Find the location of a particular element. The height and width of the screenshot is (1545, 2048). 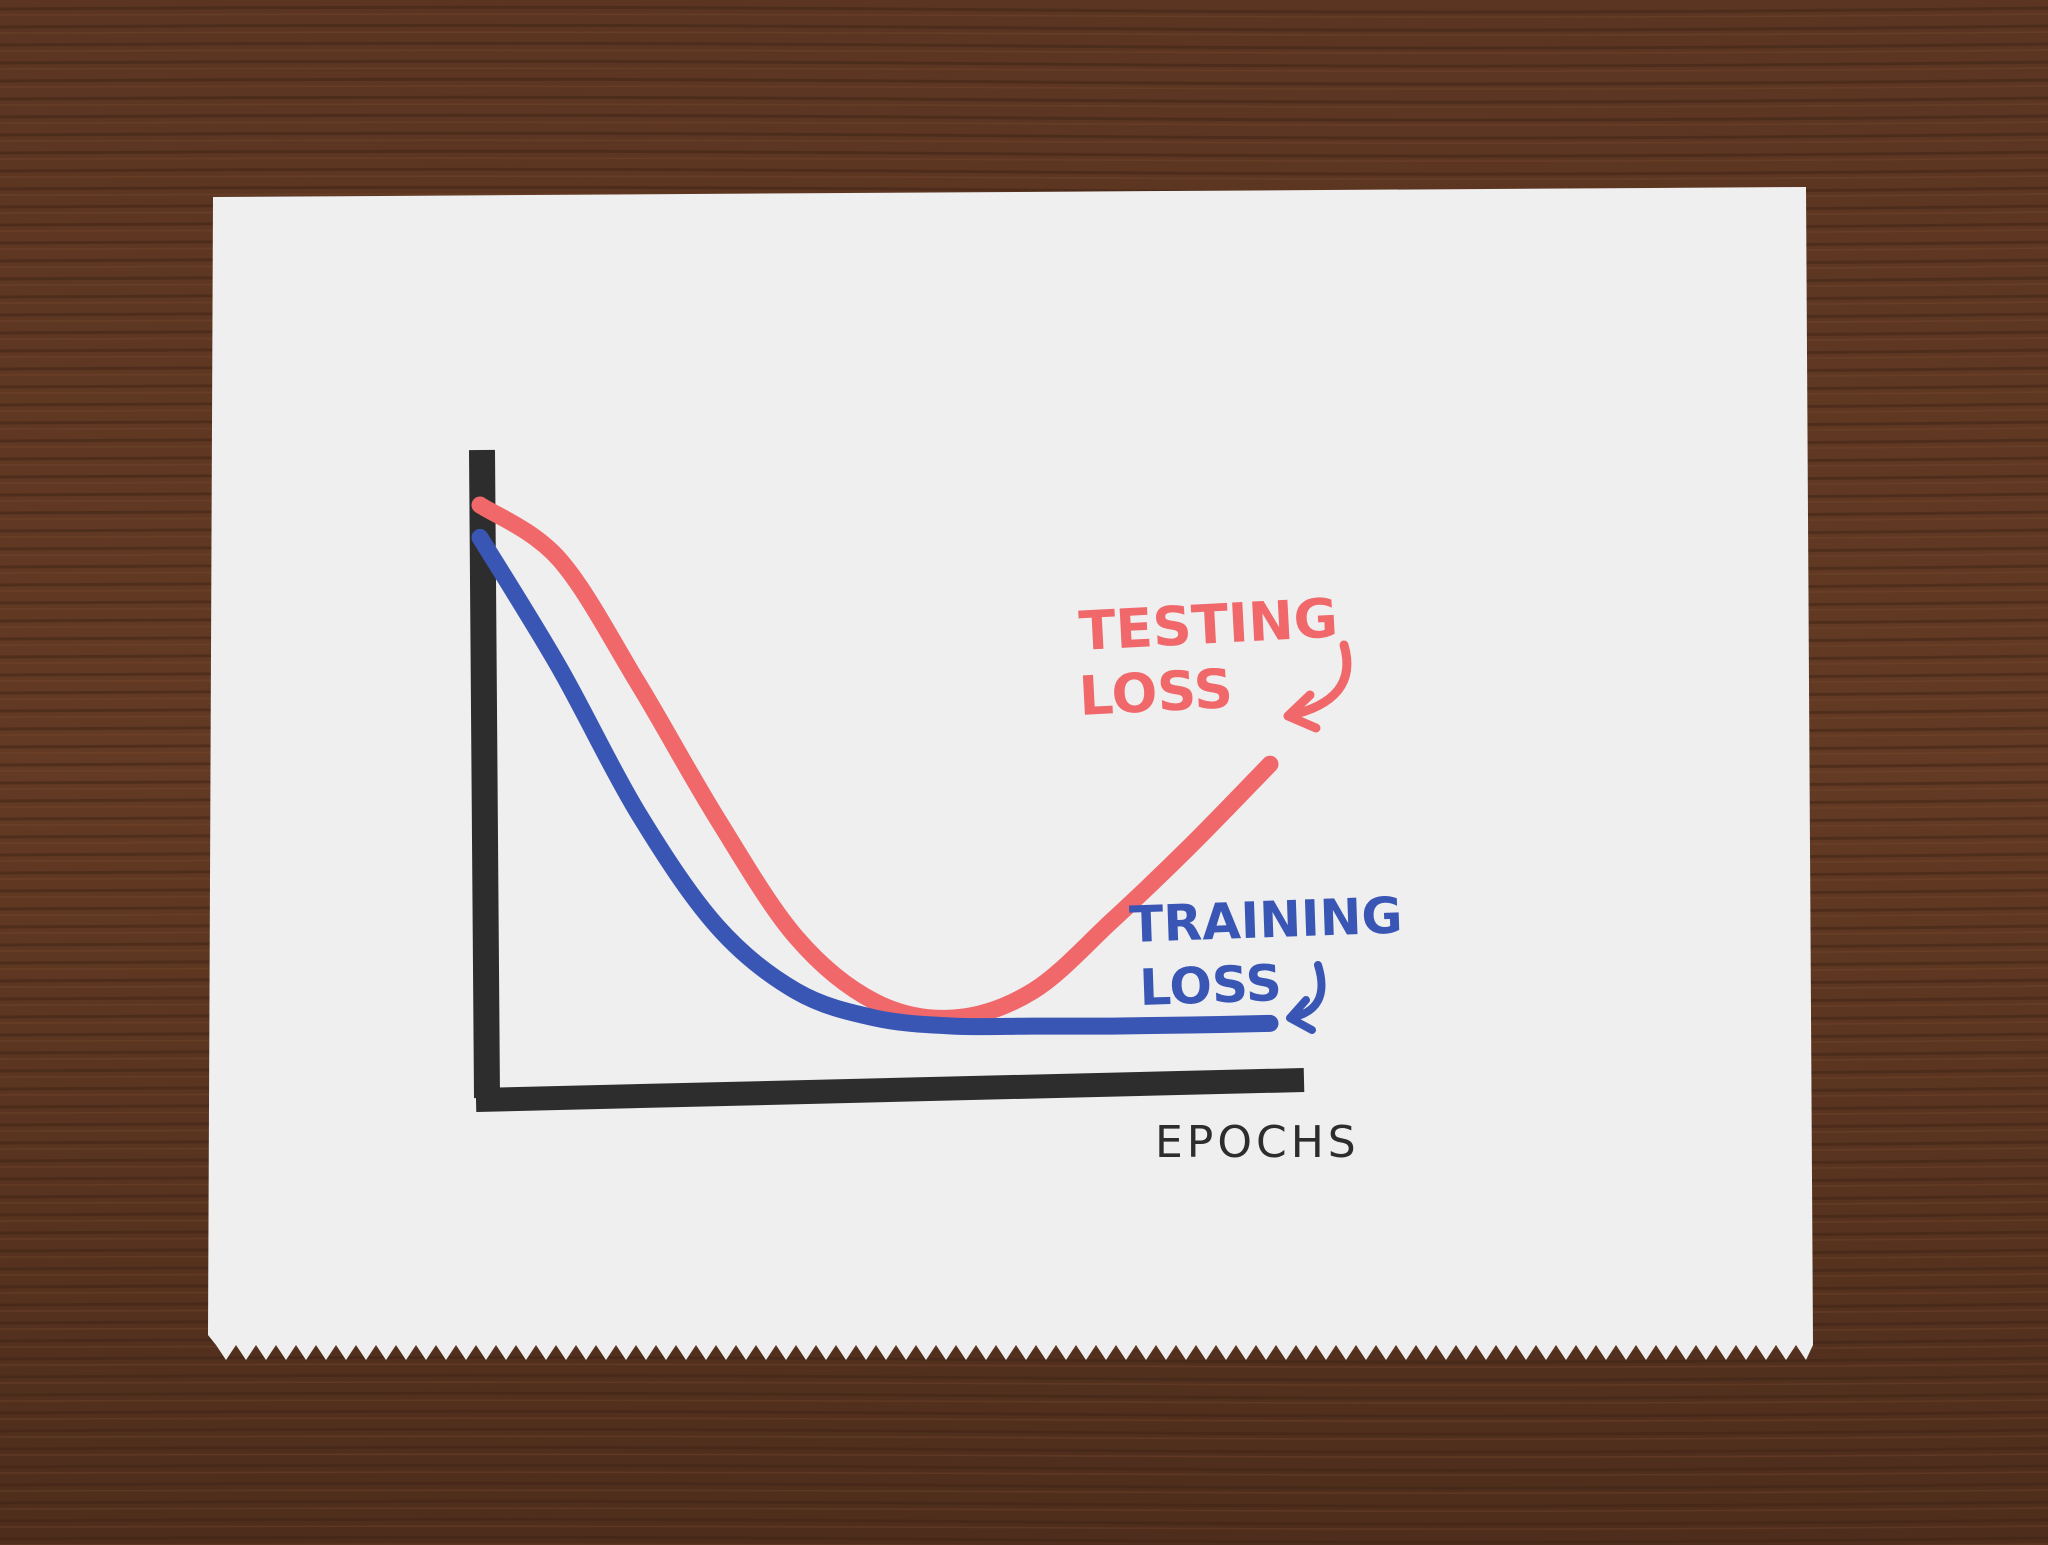

annotations: TESTING LOSS TRAINING LOSS EPOCHS is located at coordinates (1240, 877).